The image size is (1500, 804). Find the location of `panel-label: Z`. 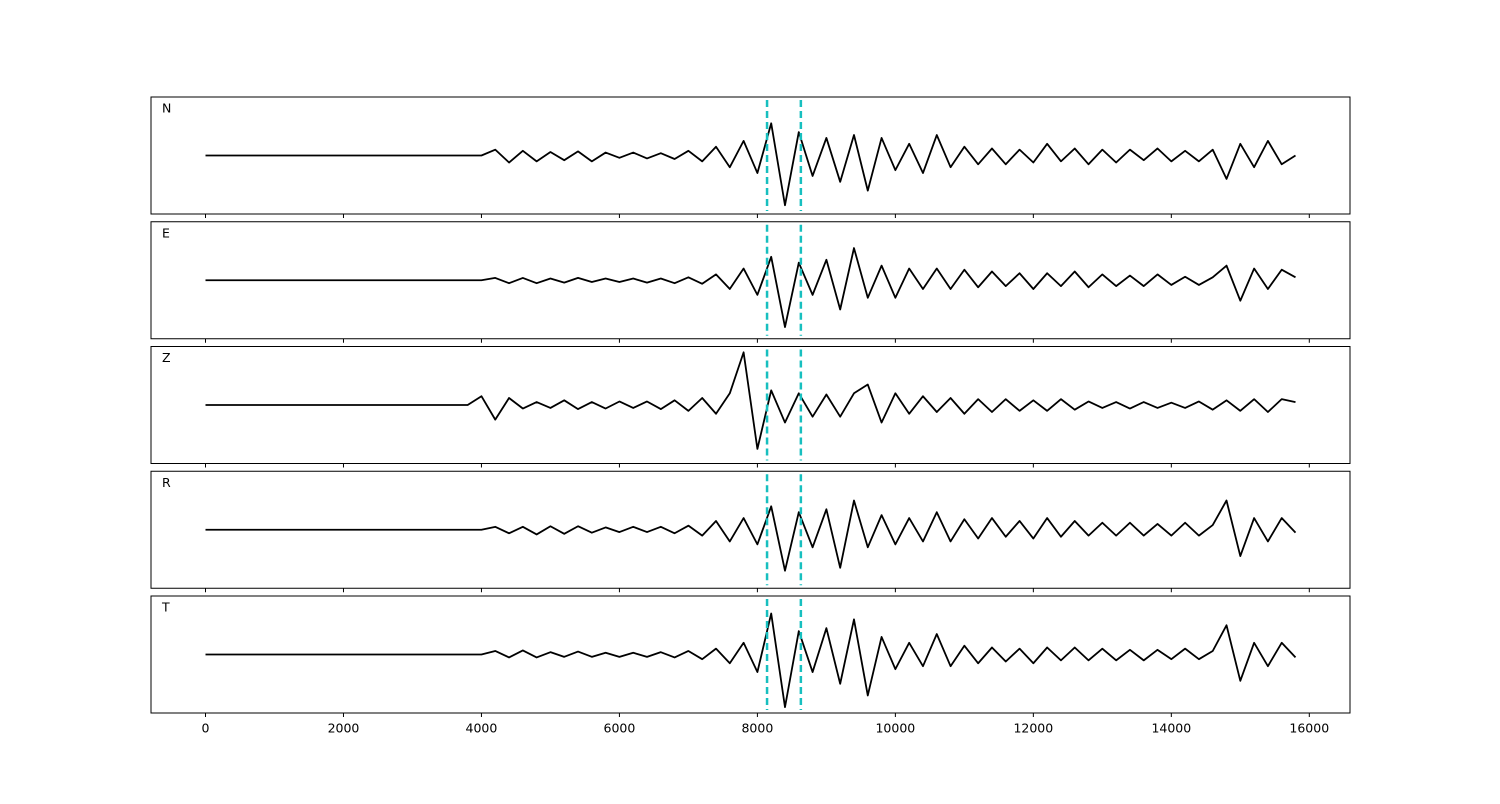

panel-label: Z is located at coordinates (166, 357).